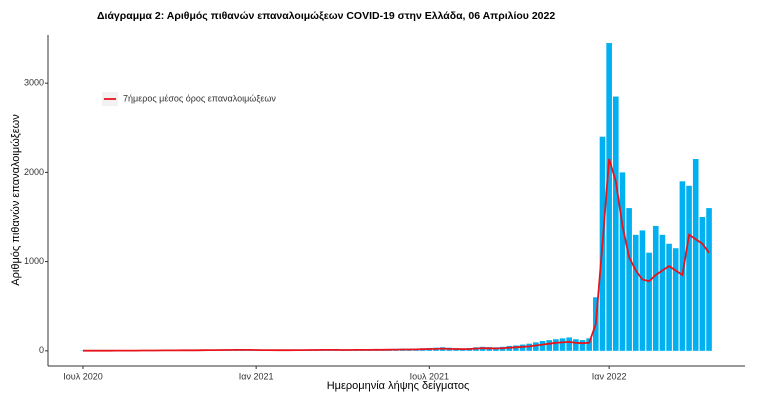  I want to click on y-tick-label: 0, so click(41, 350).